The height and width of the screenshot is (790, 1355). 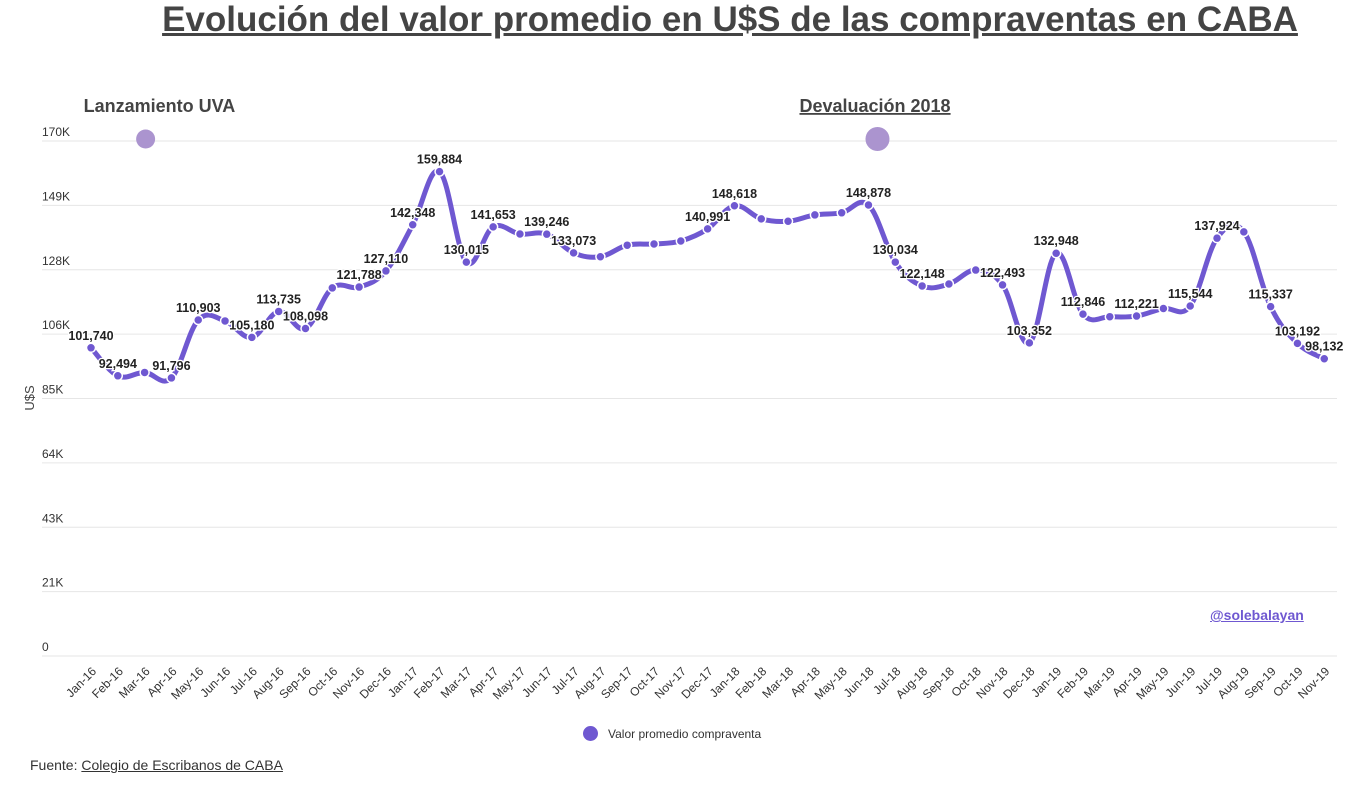 I want to click on data-label: 132,948, so click(x=1056, y=241).